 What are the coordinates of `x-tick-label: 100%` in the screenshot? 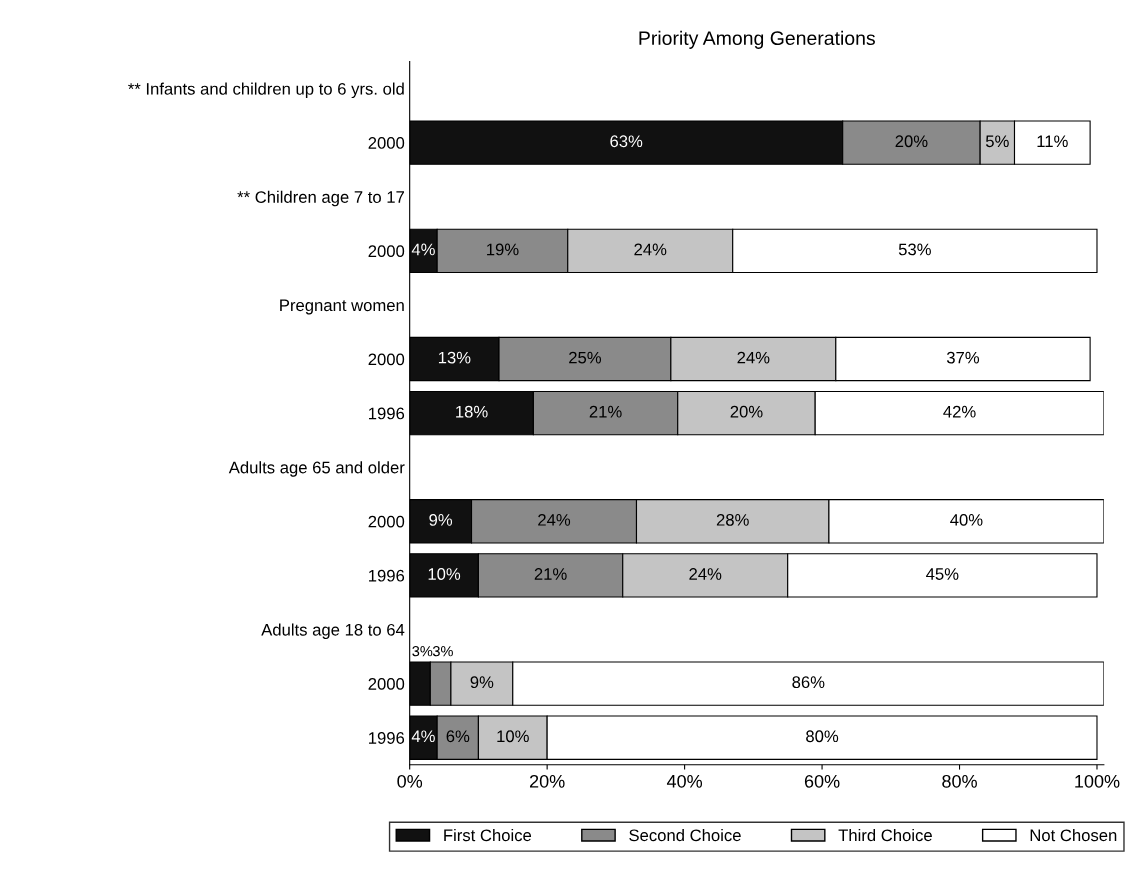 It's located at (1097, 781).